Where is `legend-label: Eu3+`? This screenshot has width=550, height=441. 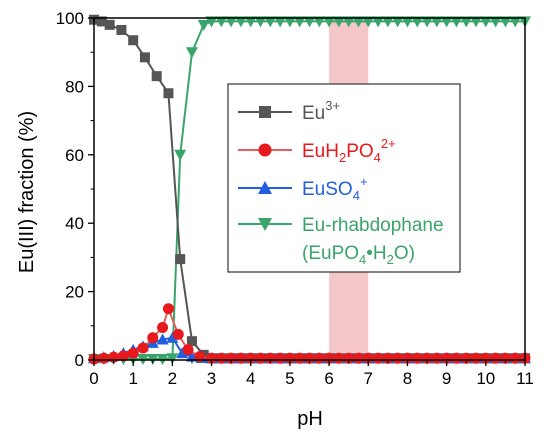 legend-label: Eu3+ is located at coordinates (321, 111).